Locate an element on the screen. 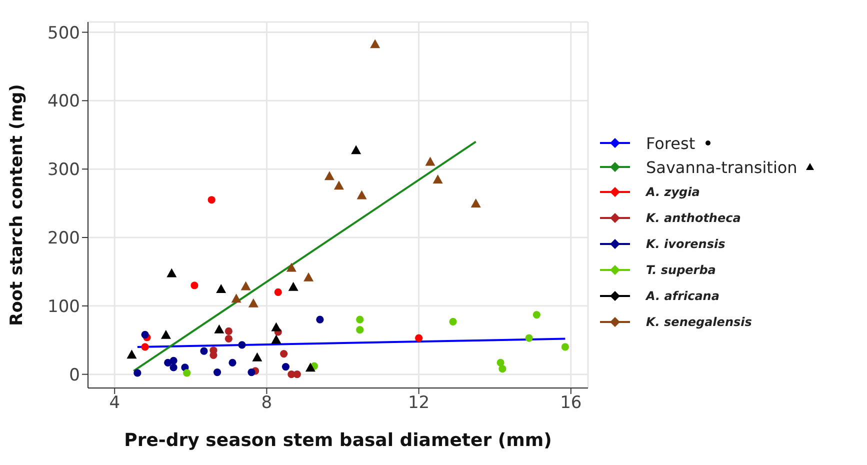  legend-label: K. anthotheca is located at coordinates (693, 218).